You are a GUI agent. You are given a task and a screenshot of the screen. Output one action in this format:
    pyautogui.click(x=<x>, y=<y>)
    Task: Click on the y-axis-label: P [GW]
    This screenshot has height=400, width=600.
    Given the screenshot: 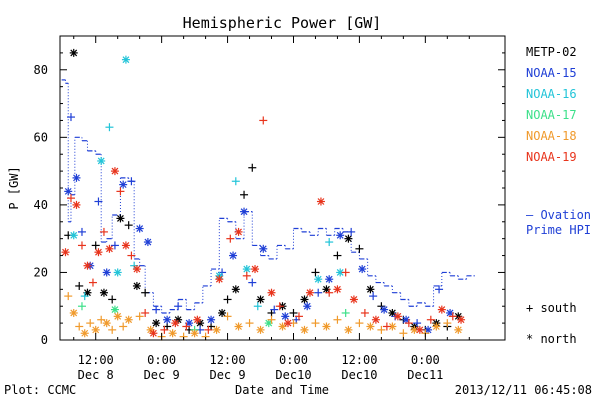 What is the action you would take?
    pyautogui.click(x=14, y=187)
    